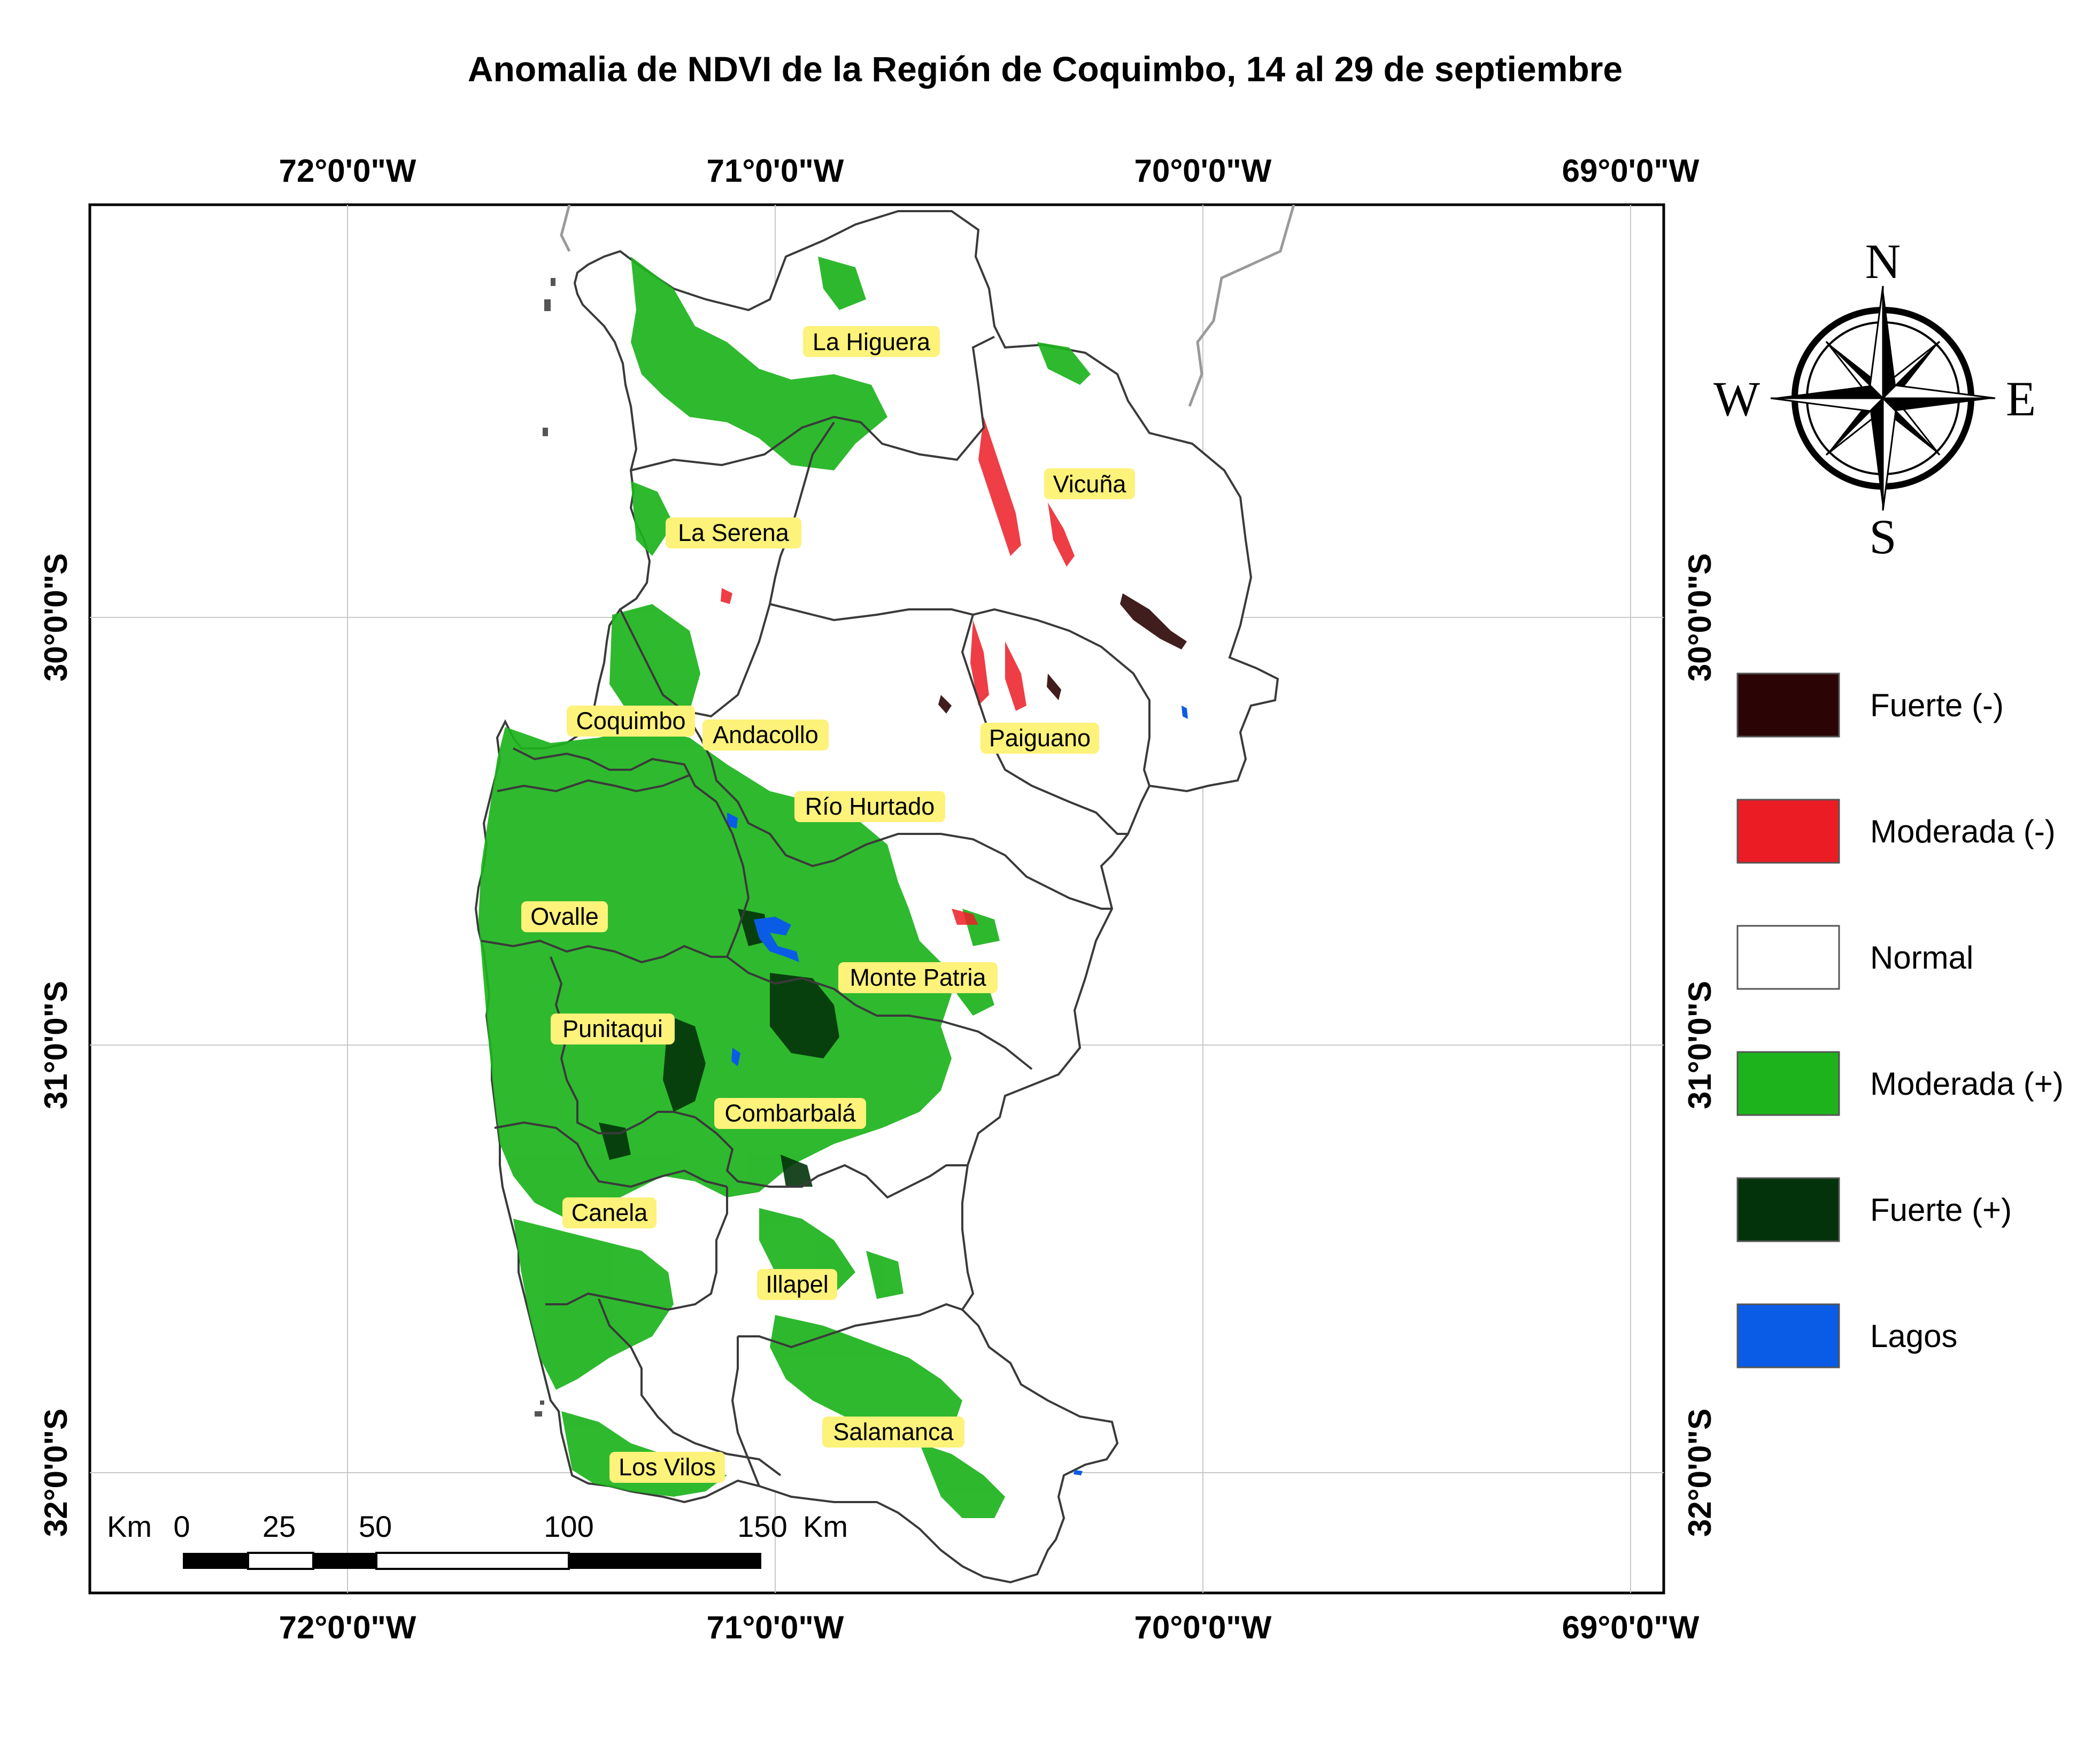 The image size is (2085, 1764). I want to click on compass-cardinal-points, so click(1883, 398).